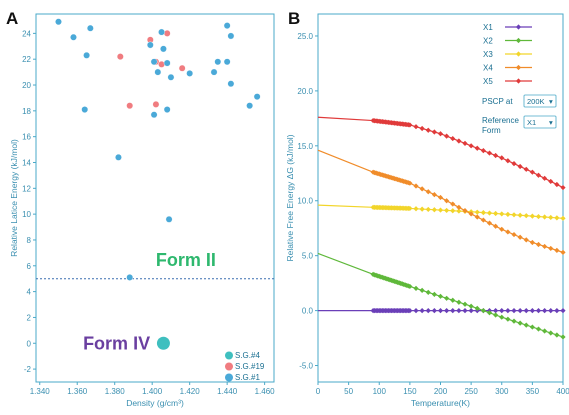 The width and height of the screenshot is (569, 415). I want to click on legend-label-x1: X1, so click(488, 27).